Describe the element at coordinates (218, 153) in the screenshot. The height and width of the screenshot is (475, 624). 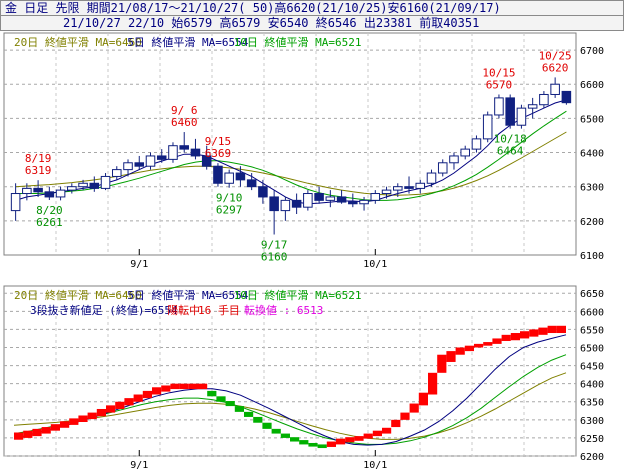
I see `high-annotation-value: 6369` at that location.